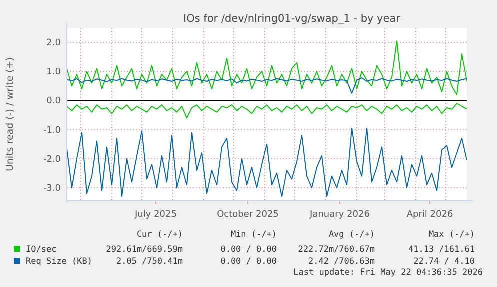 This screenshot has width=497, height=287. What do you see at coordinates (441, 250) in the screenshot?
I see `text: 41.13 /161.61` at bounding box center [441, 250].